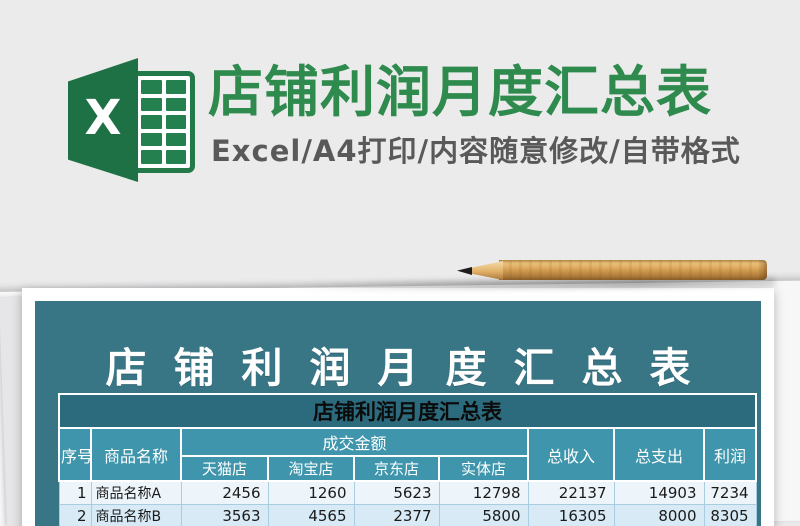 The image size is (800, 526). Describe the element at coordinates (311, 492) in the screenshot. I see `cell-taobao: 1260` at that location.